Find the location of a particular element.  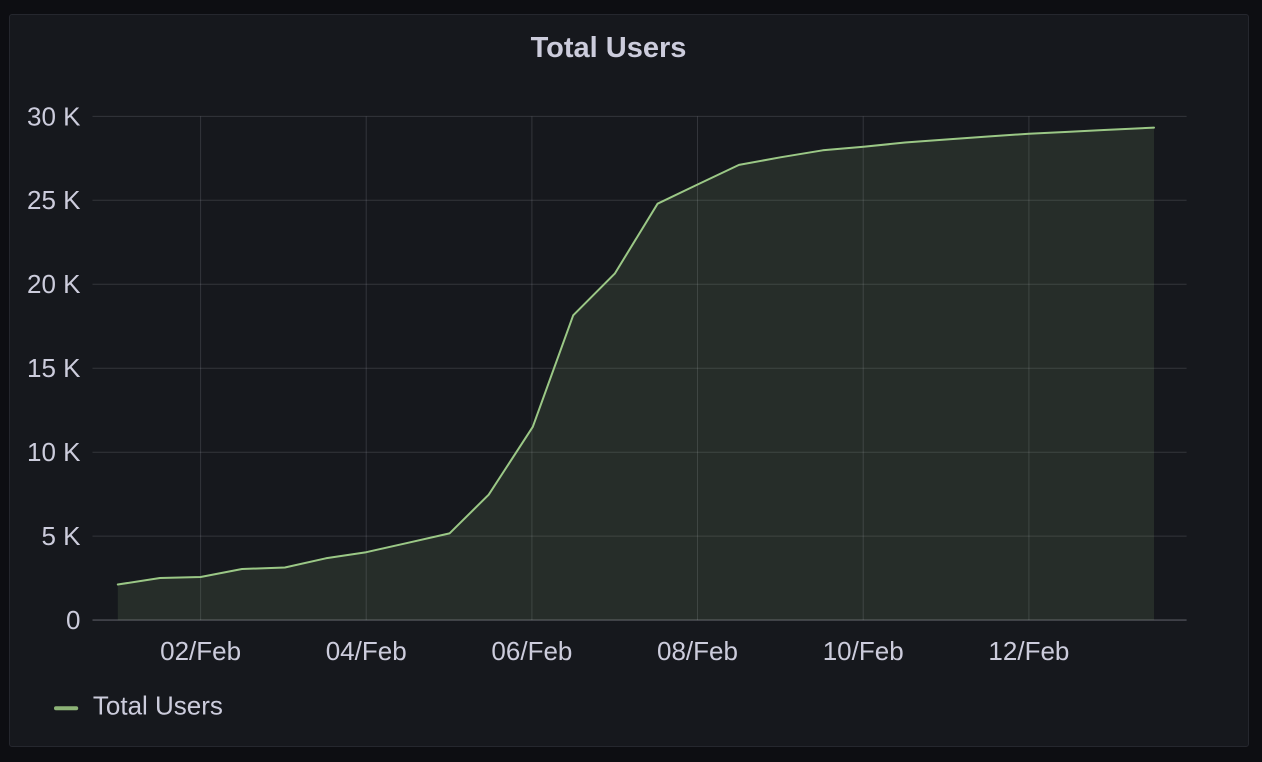

svg-text: 12/Feb is located at coordinates (1028, 651).